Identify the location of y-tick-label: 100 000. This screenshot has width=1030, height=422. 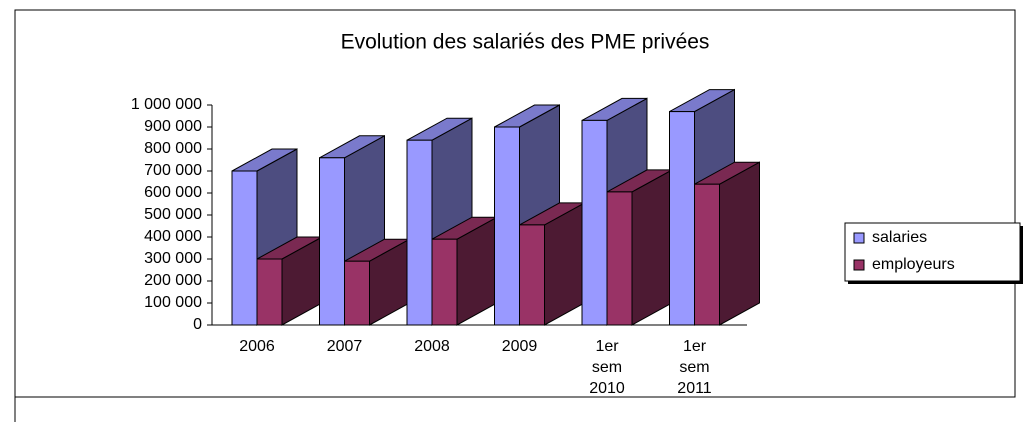
(173, 302).